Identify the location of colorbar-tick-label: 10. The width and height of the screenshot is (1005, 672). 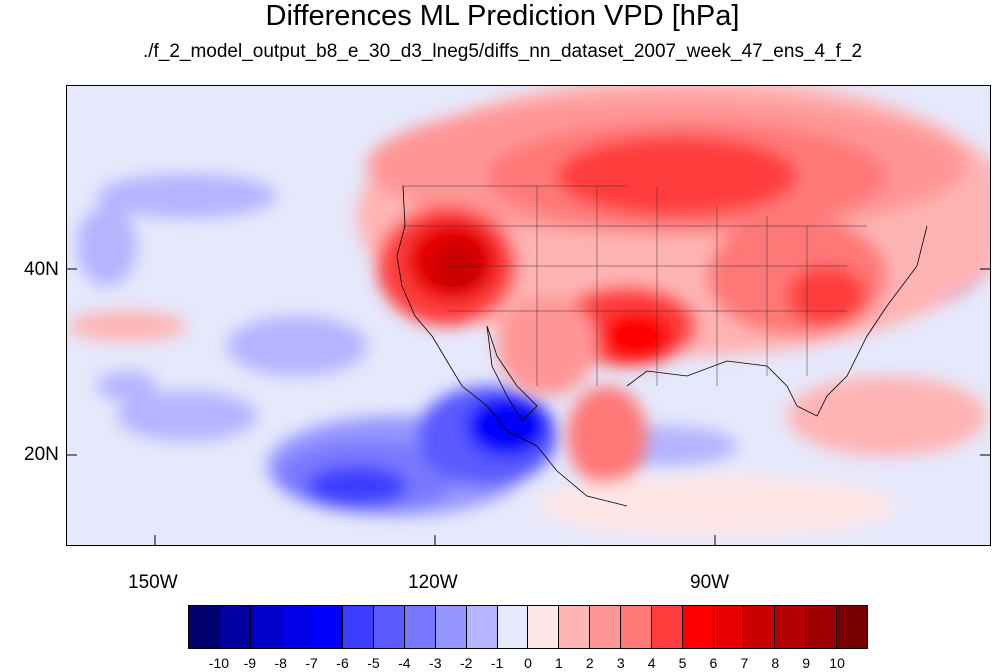
(837, 663).